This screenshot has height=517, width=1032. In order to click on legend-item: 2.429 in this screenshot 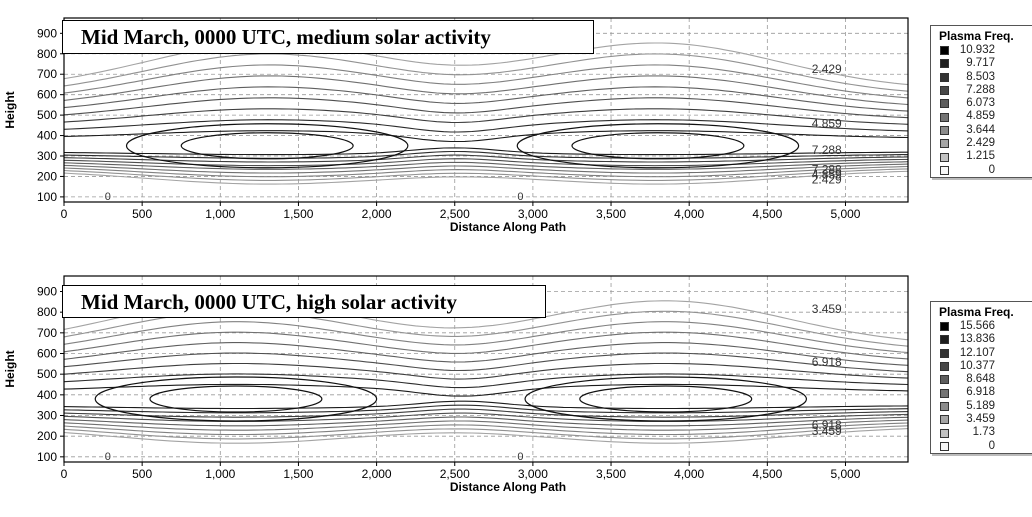, I will do `click(981, 143)`.